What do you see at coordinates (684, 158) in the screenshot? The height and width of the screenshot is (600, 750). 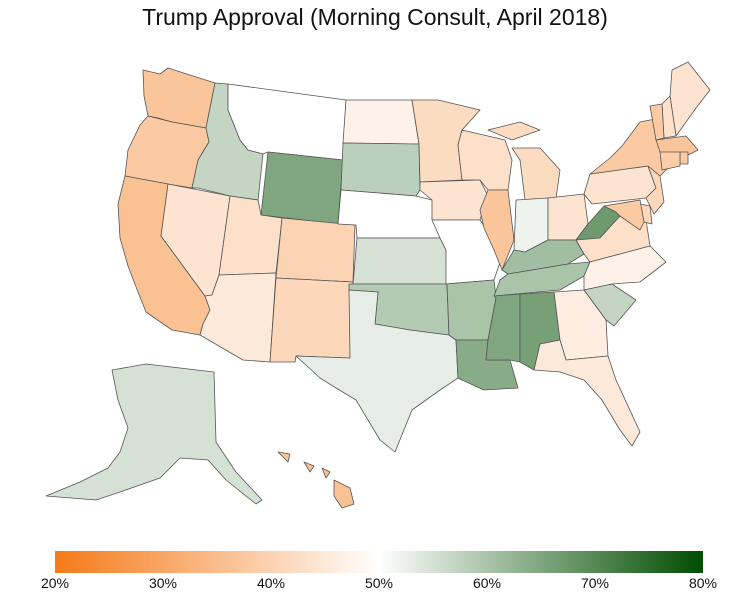 I see `state-ri` at bounding box center [684, 158].